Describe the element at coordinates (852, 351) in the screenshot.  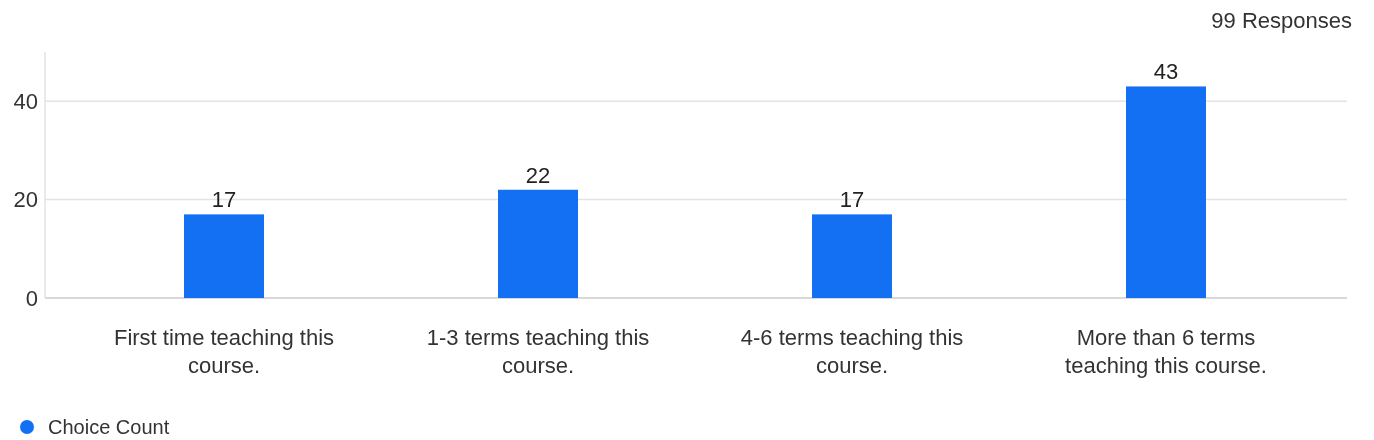
I see `x-tick-label: 4-6 terms teaching this course.` at that location.